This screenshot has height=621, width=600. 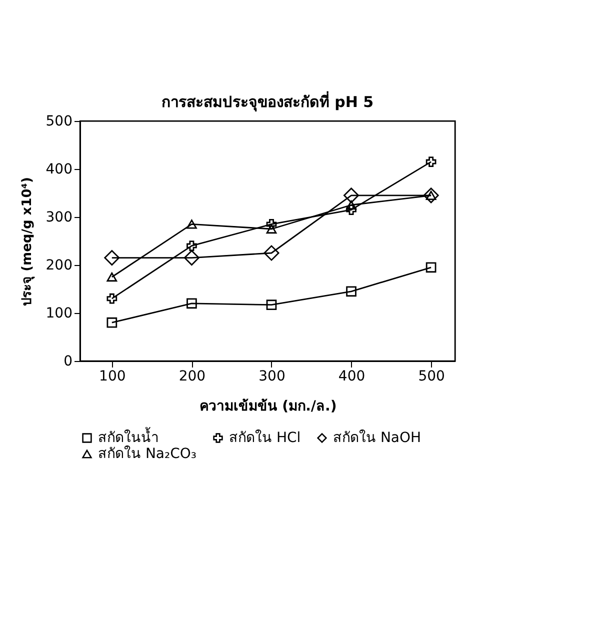 What do you see at coordinates (377, 437) in the screenshot?
I see `legend-label: สกัดใน NaOH` at bounding box center [377, 437].